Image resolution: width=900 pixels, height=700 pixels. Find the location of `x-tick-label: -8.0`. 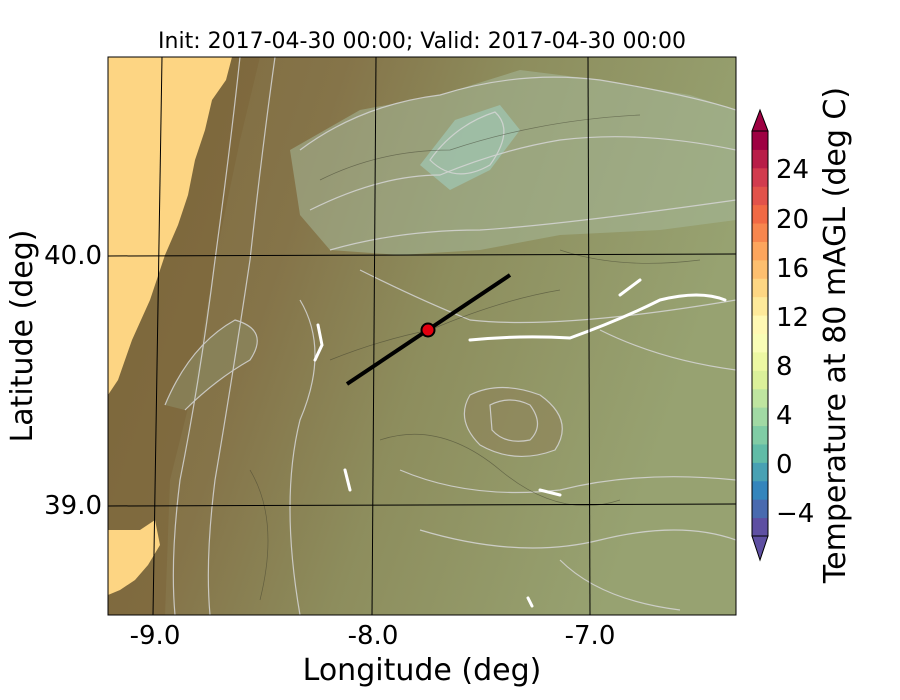

x-tick-label: -8.0 is located at coordinates (373, 636).